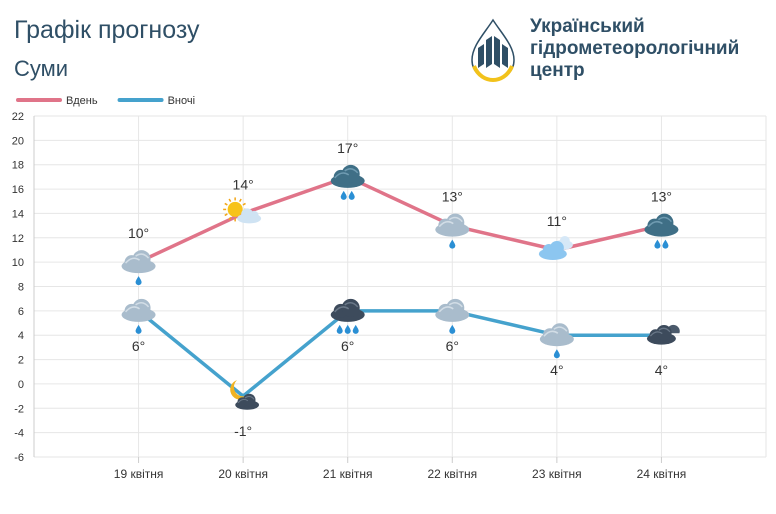 The image size is (776, 514). Describe the element at coordinates (243, 474) in the screenshot. I see `x-tick-label: 20 квітня` at that location.